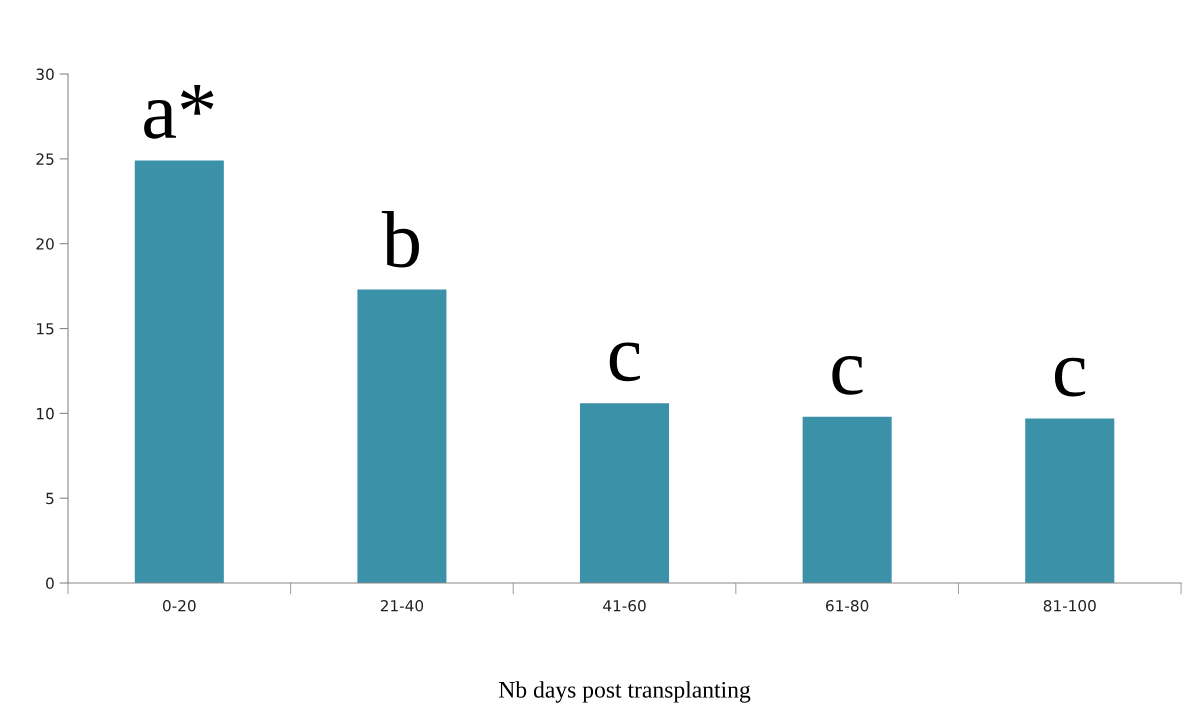 This screenshot has width=1193, height=705. I want to click on x-tick-label: 21-40, so click(402, 605).